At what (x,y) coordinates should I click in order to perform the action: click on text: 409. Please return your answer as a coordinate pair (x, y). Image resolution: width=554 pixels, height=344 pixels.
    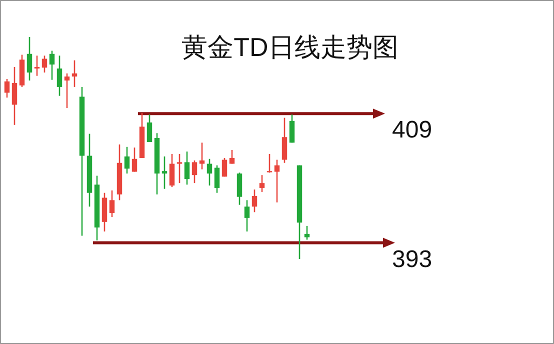
    Looking at the image, I should click on (412, 130).